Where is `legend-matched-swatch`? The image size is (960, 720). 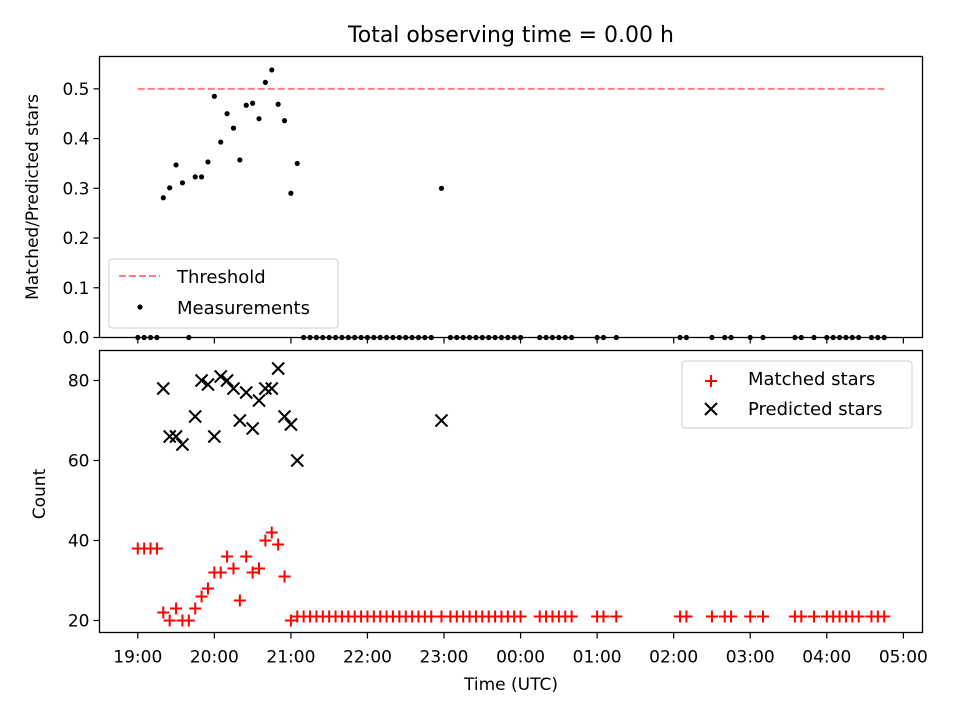
legend-matched-swatch is located at coordinates (711, 381).